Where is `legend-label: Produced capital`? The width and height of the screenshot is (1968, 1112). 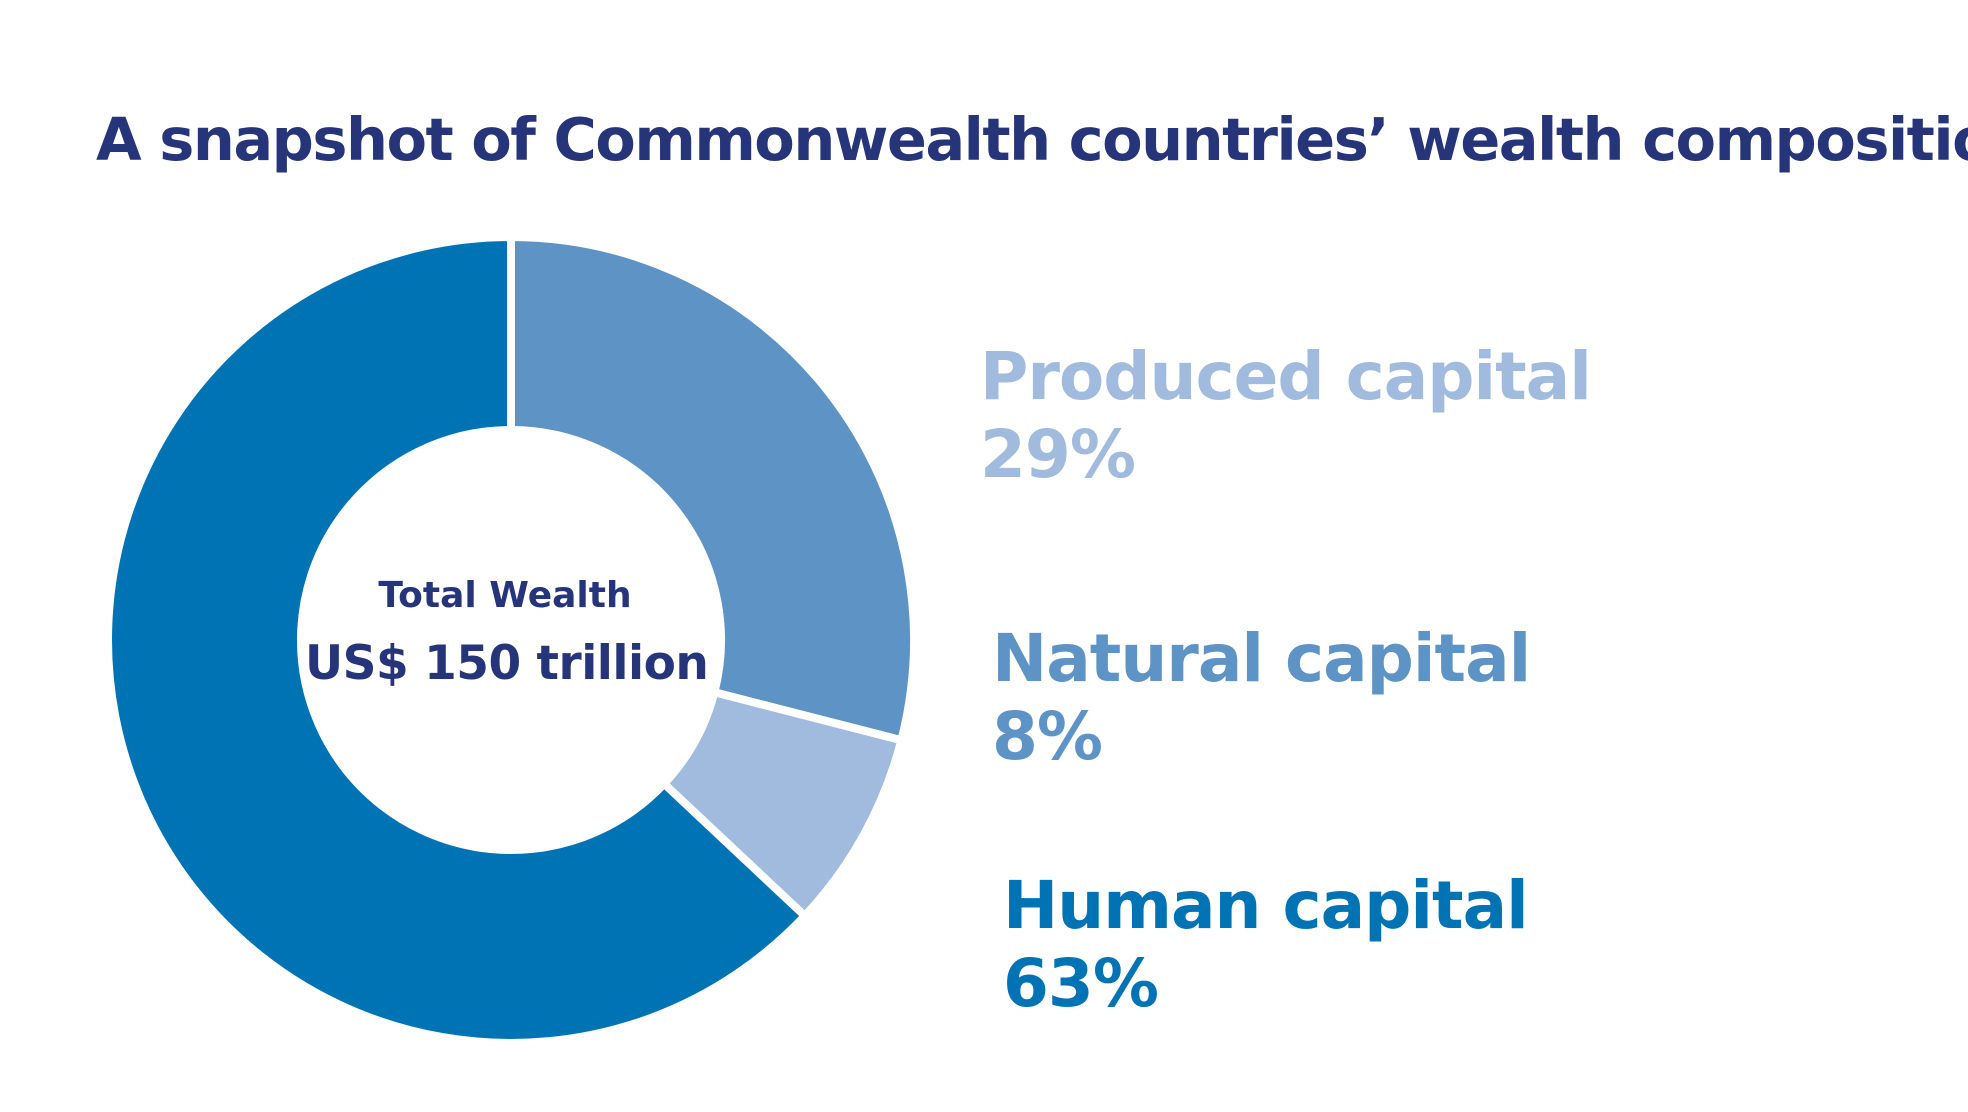
legend-label: Produced capital is located at coordinates (1286, 376).